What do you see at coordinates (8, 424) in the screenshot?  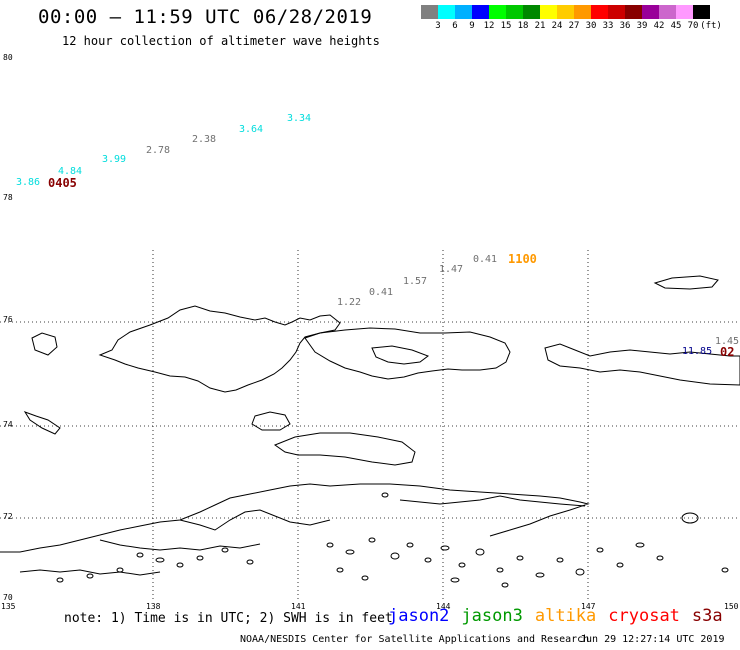 I see `lat-label: 74` at bounding box center [8, 424].